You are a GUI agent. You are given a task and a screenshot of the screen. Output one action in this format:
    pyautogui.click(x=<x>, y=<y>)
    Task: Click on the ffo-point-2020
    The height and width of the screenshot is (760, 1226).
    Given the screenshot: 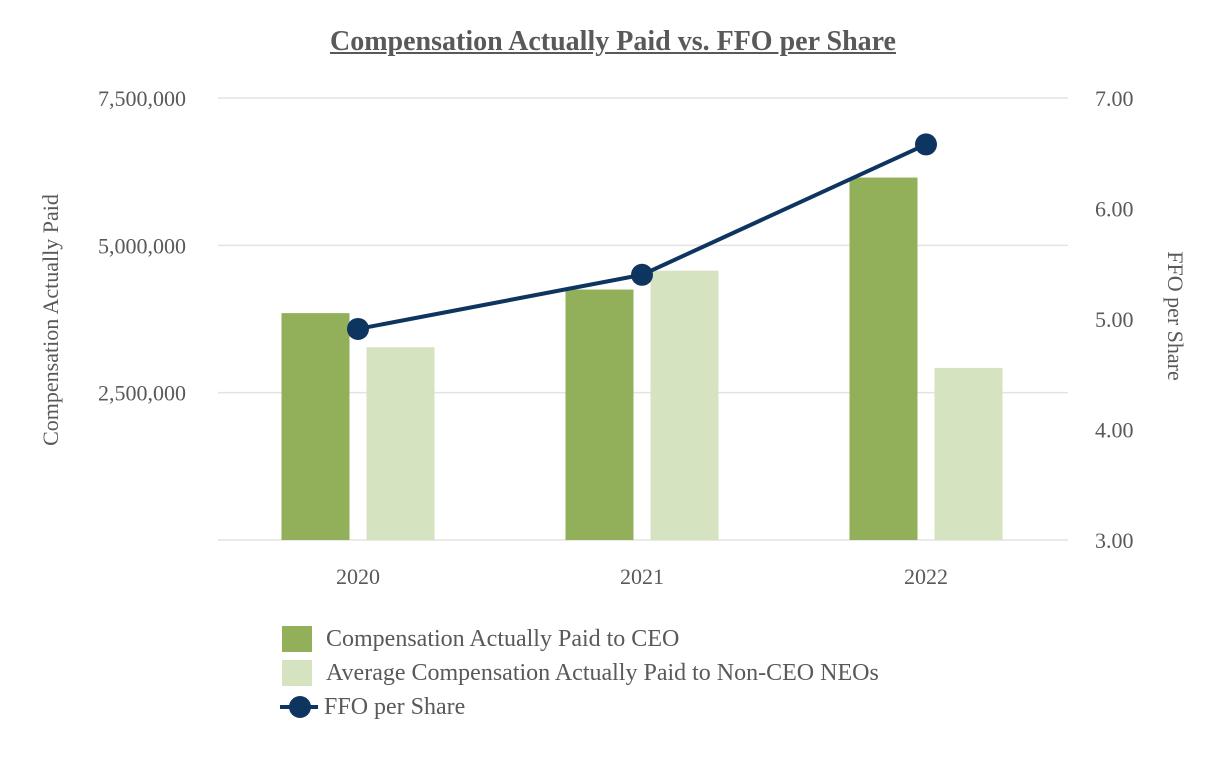 What is the action you would take?
    pyautogui.click(x=358, y=328)
    